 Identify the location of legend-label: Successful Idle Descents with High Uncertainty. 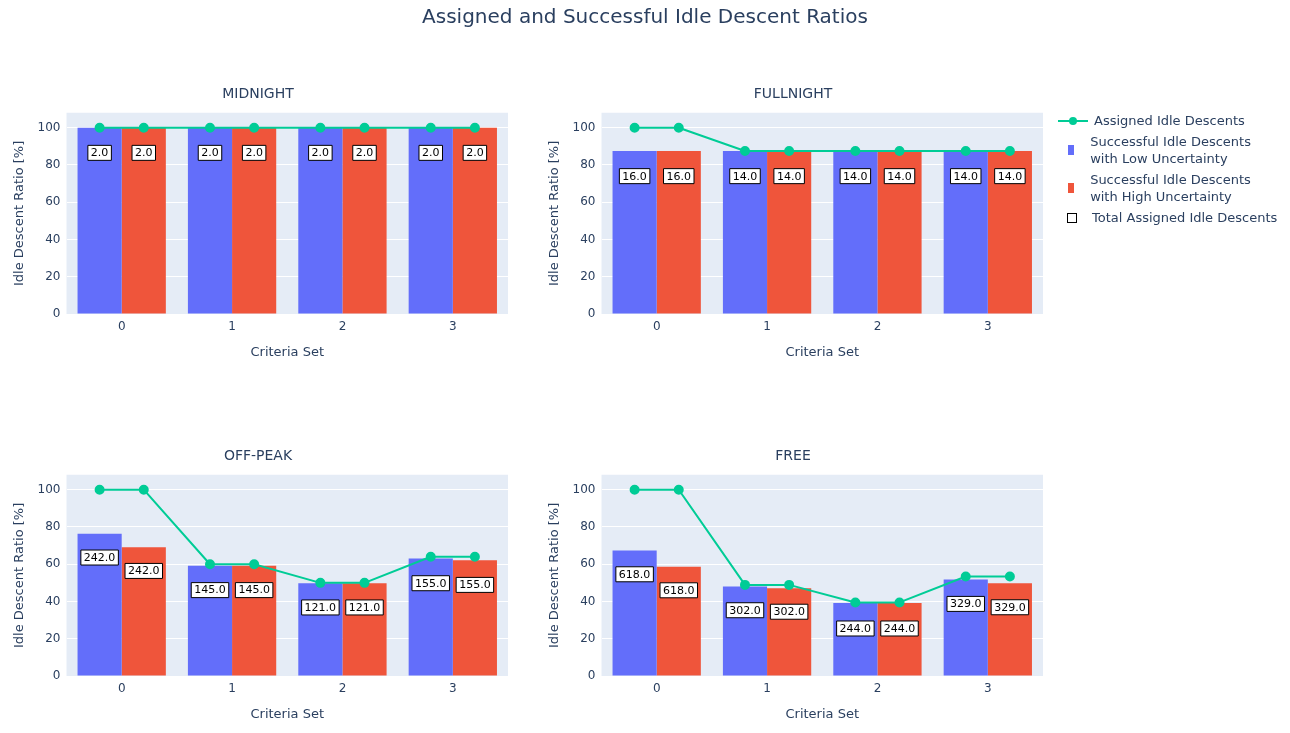
(1171, 188).